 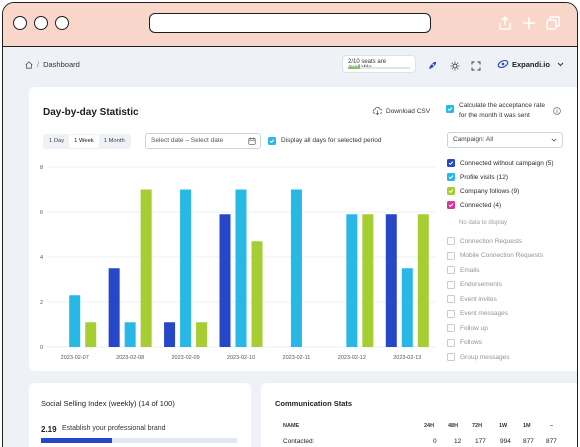 What do you see at coordinates (552, 426) in the screenshot?
I see `comm-header-extra: –` at bounding box center [552, 426].